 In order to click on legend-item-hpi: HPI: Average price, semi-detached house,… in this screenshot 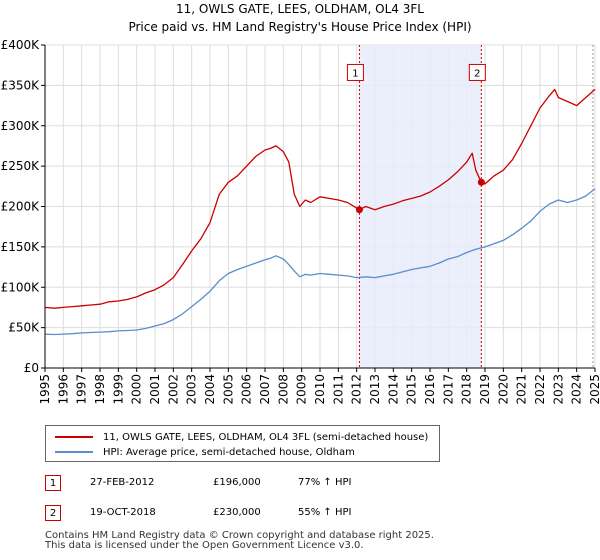, I will do `click(205, 452)`.